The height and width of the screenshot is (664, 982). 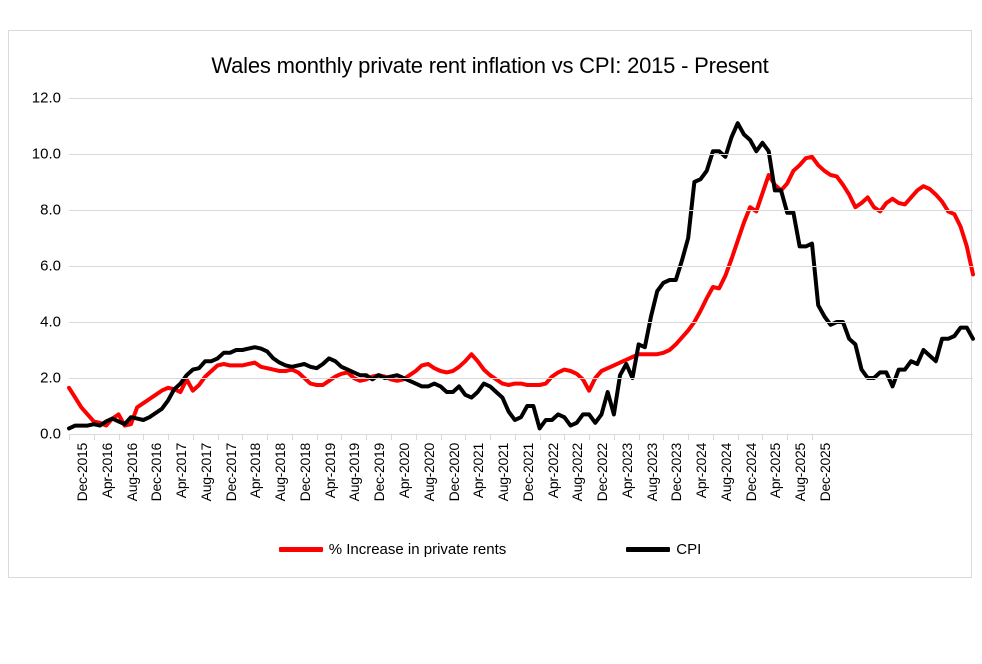 I want to click on x-tick-label: Dec-2022, so click(x=602, y=472).